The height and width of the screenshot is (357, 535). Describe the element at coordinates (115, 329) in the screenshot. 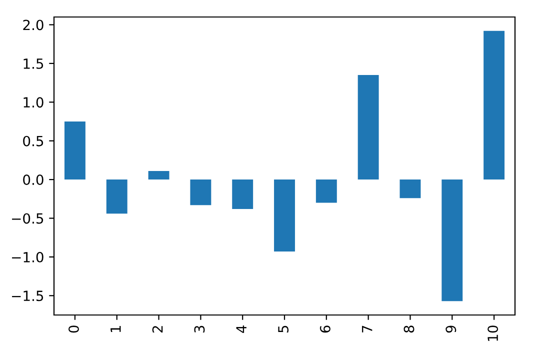

I see `x-tick-label: 1` at that location.